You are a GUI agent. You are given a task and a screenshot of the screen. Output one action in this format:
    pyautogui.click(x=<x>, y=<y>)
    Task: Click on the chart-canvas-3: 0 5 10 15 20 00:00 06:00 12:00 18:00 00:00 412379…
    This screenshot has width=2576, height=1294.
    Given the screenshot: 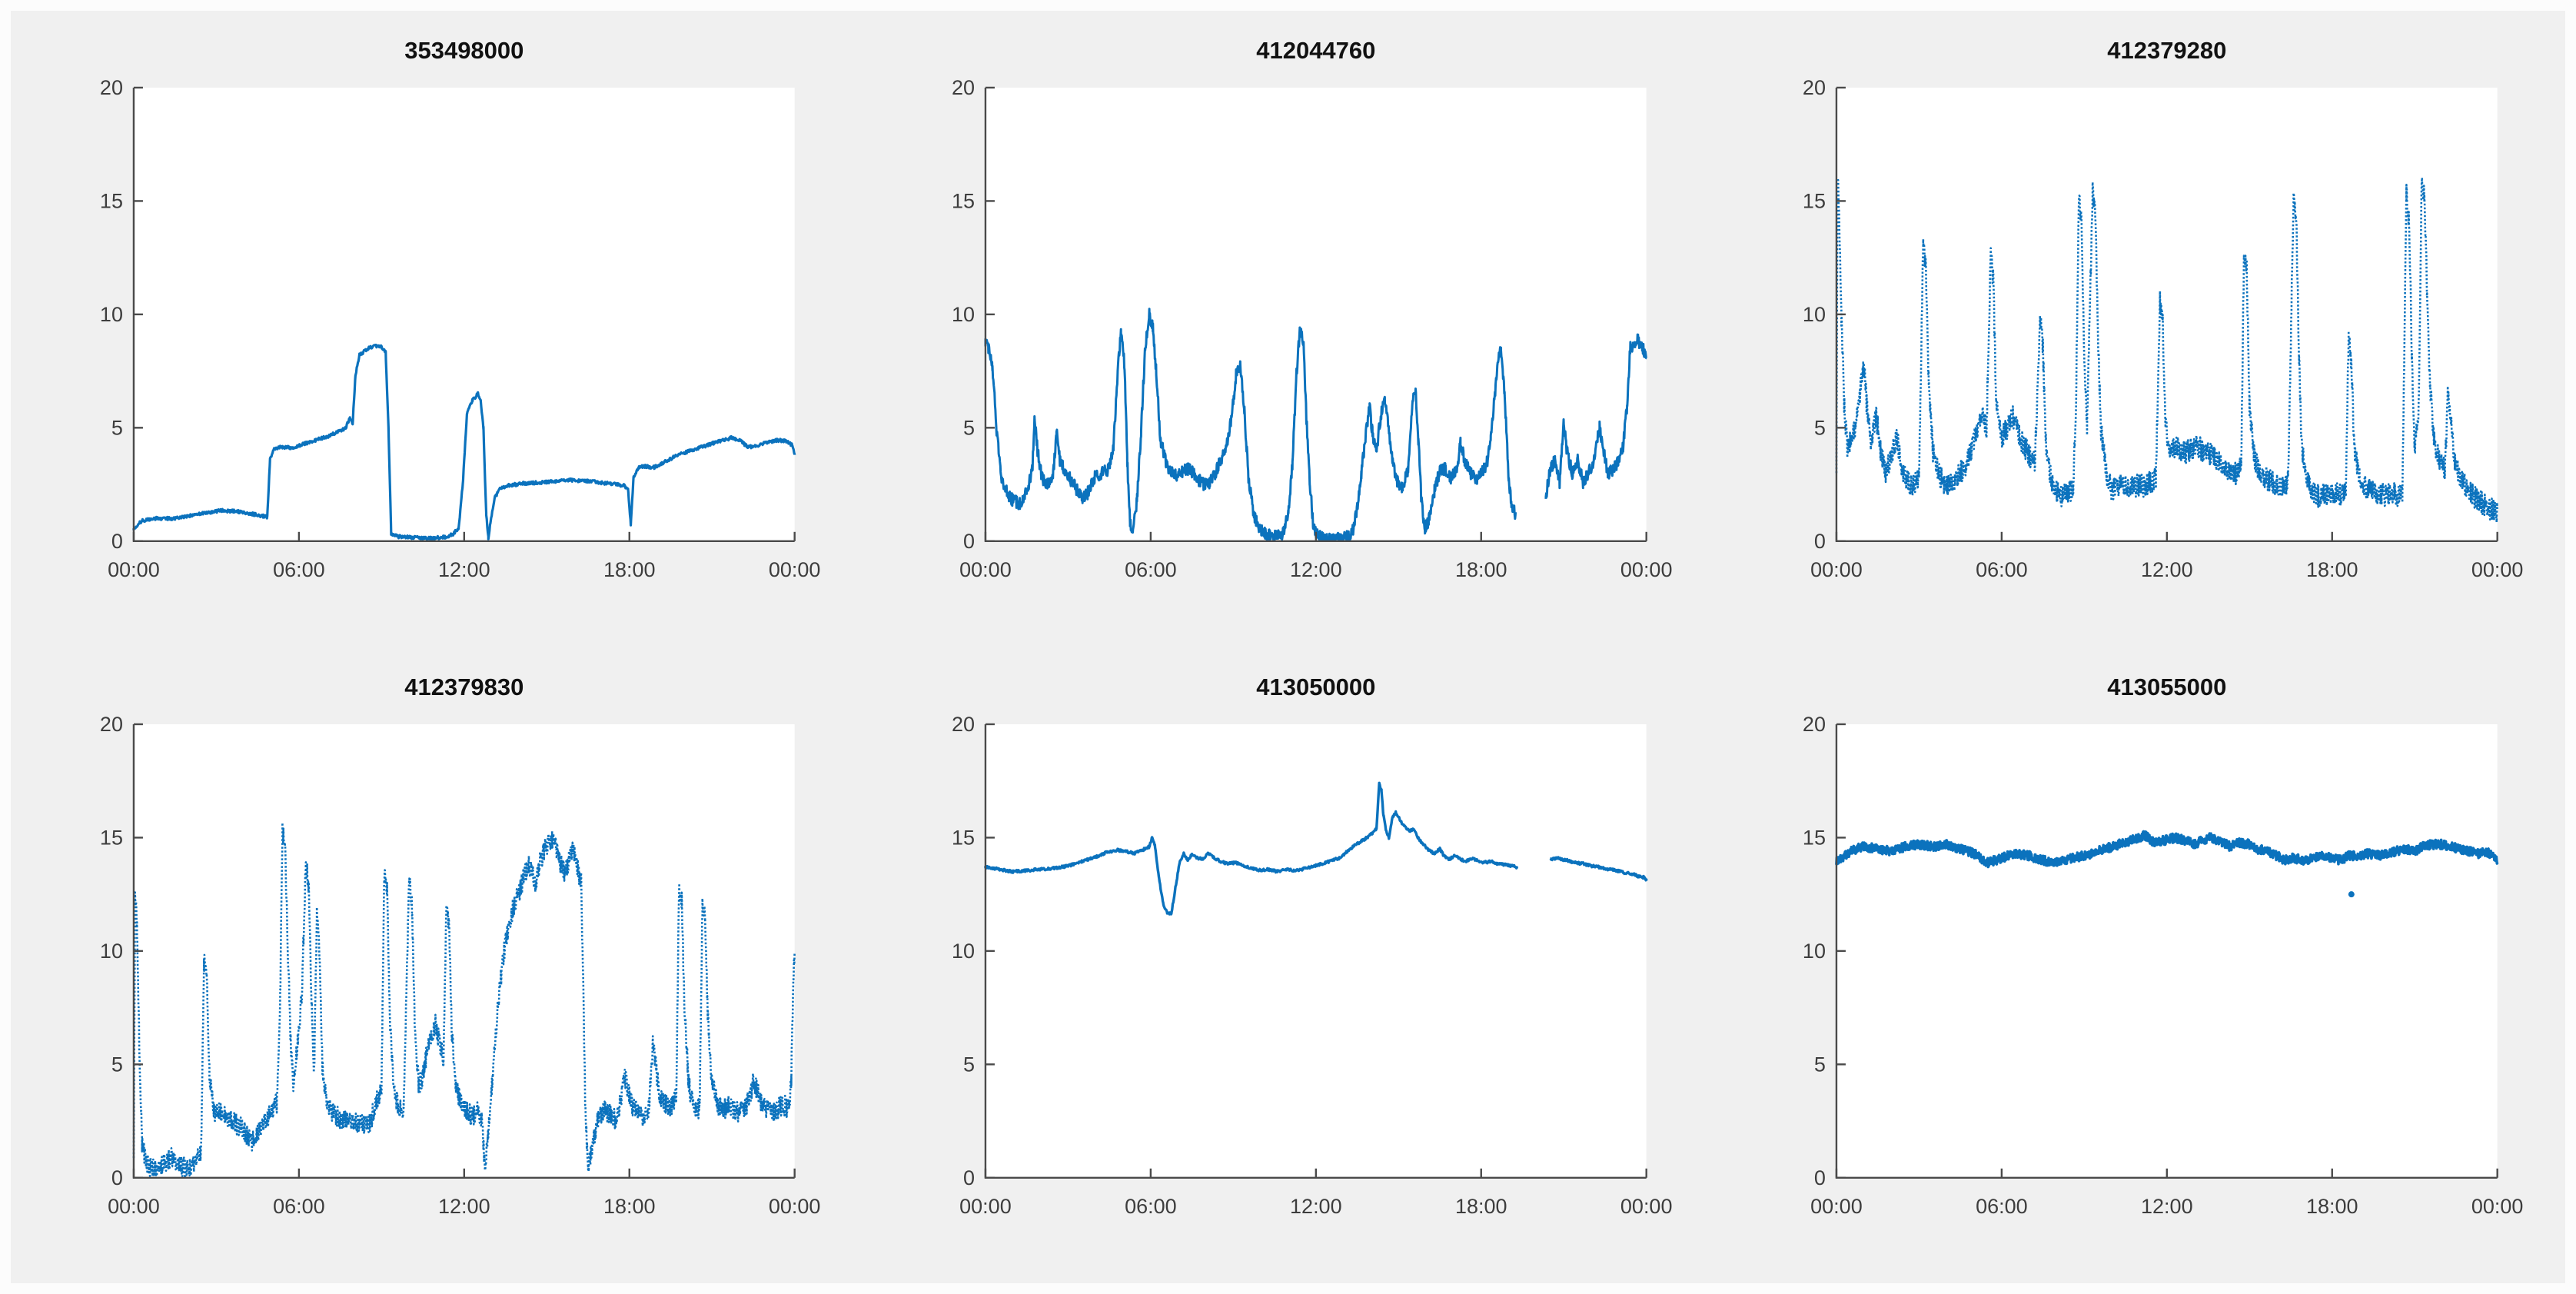 What is the action you would take?
    pyautogui.click(x=2163, y=309)
    